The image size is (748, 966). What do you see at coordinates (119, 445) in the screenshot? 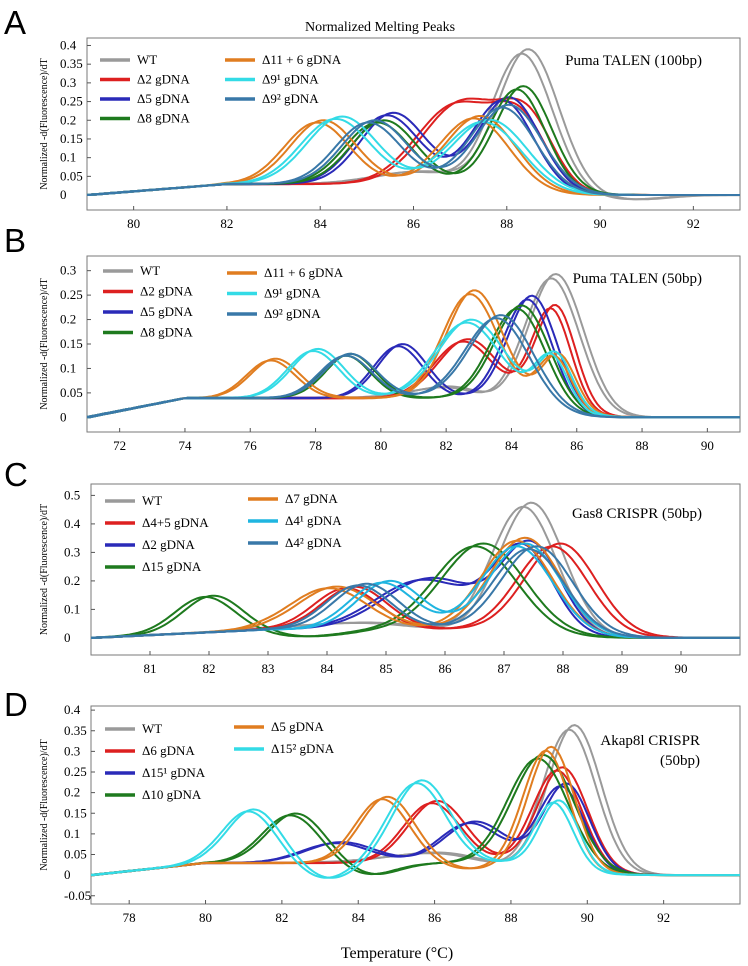
I see `x-tick-label: 72` at bounding box center [119, 445].